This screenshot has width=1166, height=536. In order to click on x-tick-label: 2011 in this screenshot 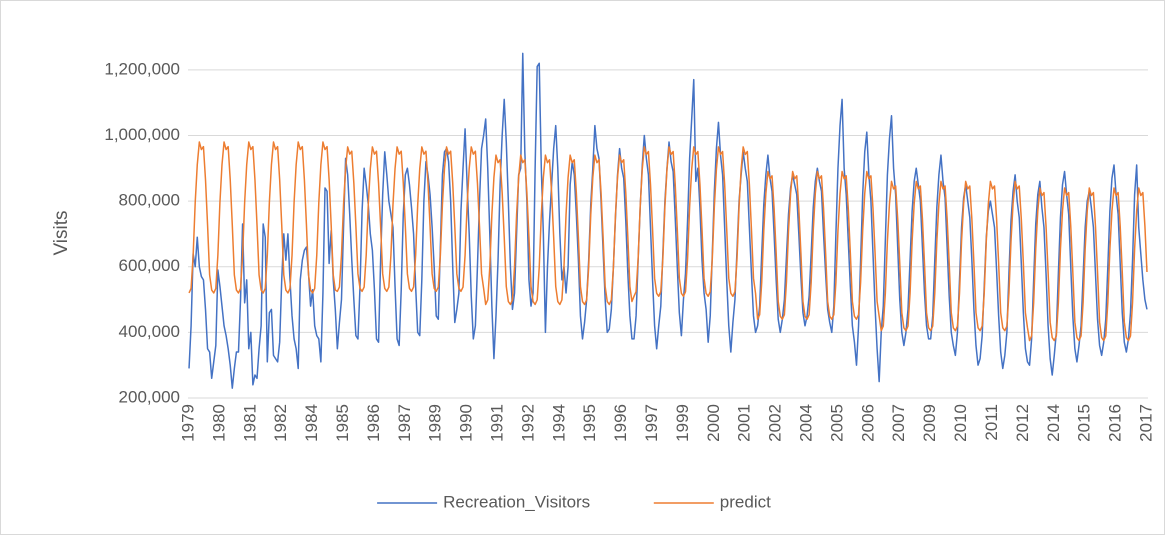, I will do `click(991, 422)`.